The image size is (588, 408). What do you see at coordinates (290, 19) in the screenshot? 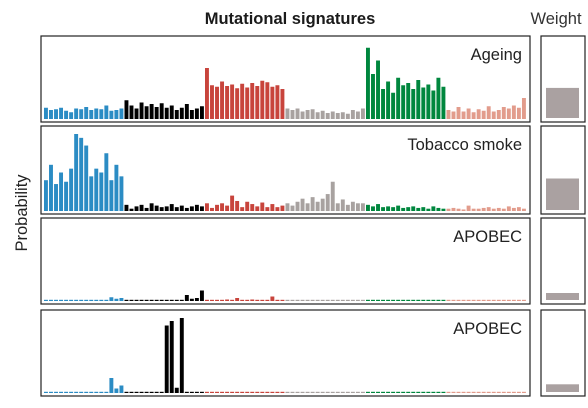
I see `figure-title: Mutational signatures` at bounding box center [290, 19].